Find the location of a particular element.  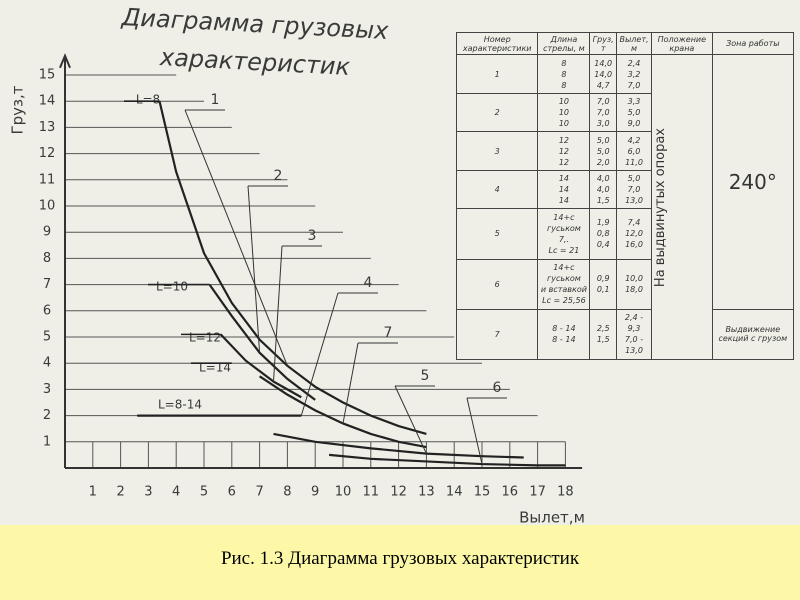

length-label: L=8 is located at coordinates (148, 100).